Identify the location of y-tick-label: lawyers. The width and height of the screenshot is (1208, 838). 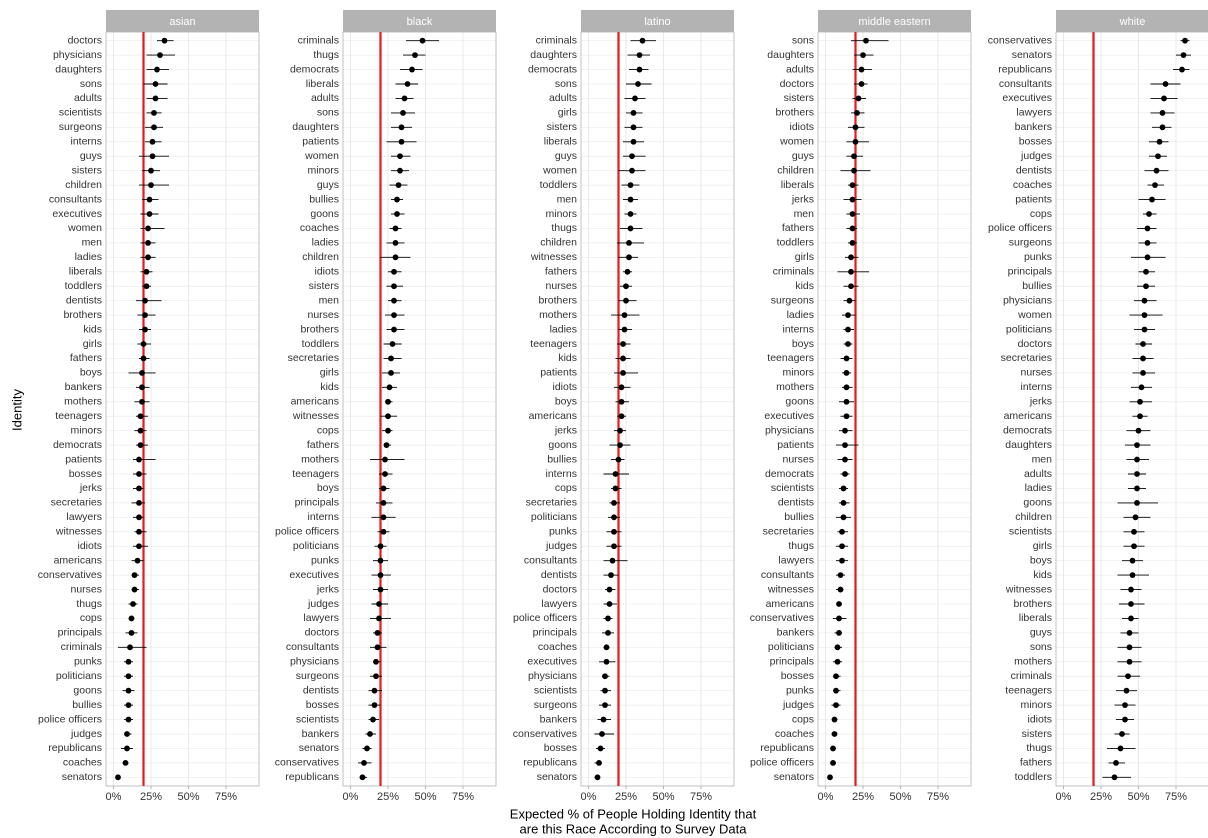
(84, 517).